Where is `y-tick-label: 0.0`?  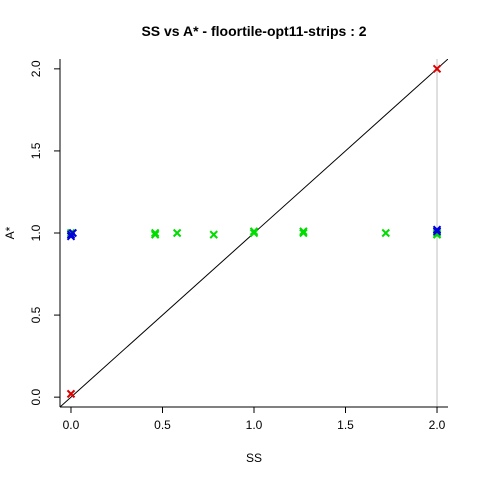 y-tick-label: 0.0 is located at coordinates (36, 396).